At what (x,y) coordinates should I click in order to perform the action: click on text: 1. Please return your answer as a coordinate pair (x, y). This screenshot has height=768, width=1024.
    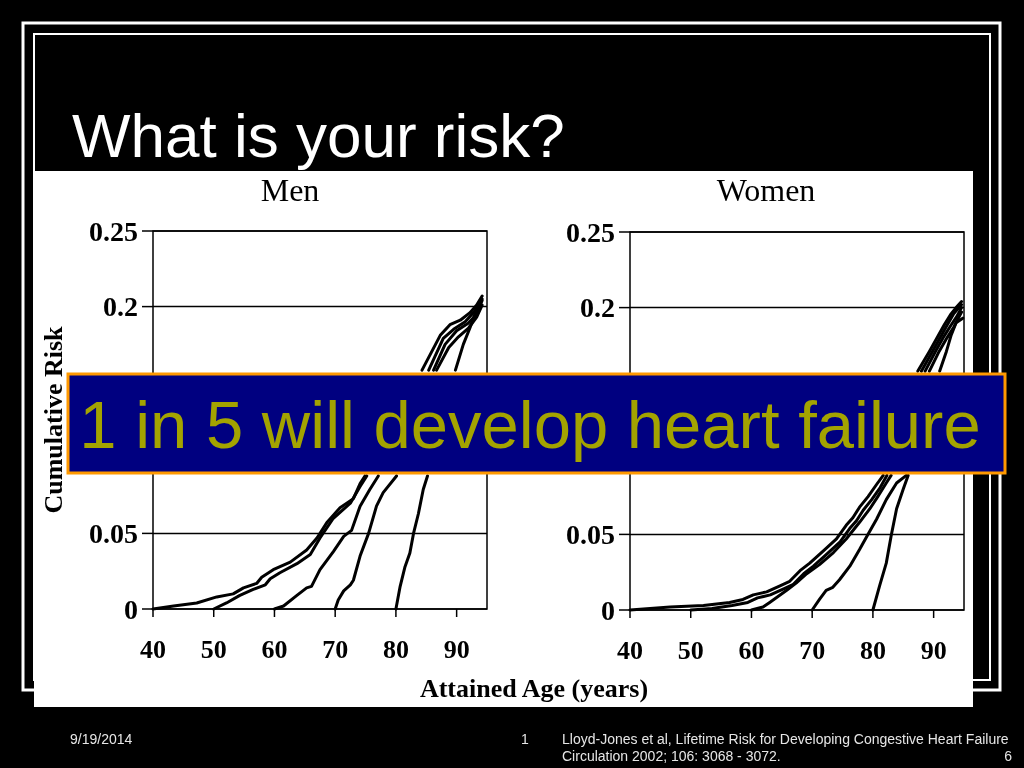
    Looking at the image, I should click on (525, 739).